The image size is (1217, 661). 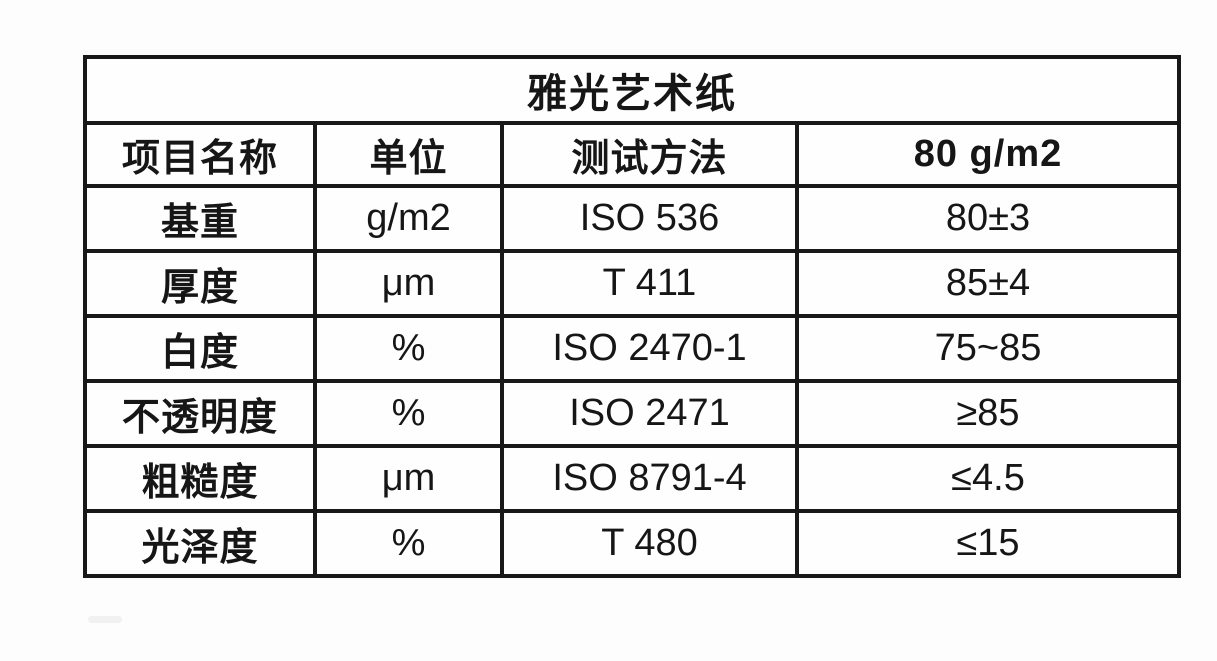 What do you see at coordinates (988, 283) in the screenshot?
I see `cell-spec-value: 85±4` at bounding box center [988, 283].